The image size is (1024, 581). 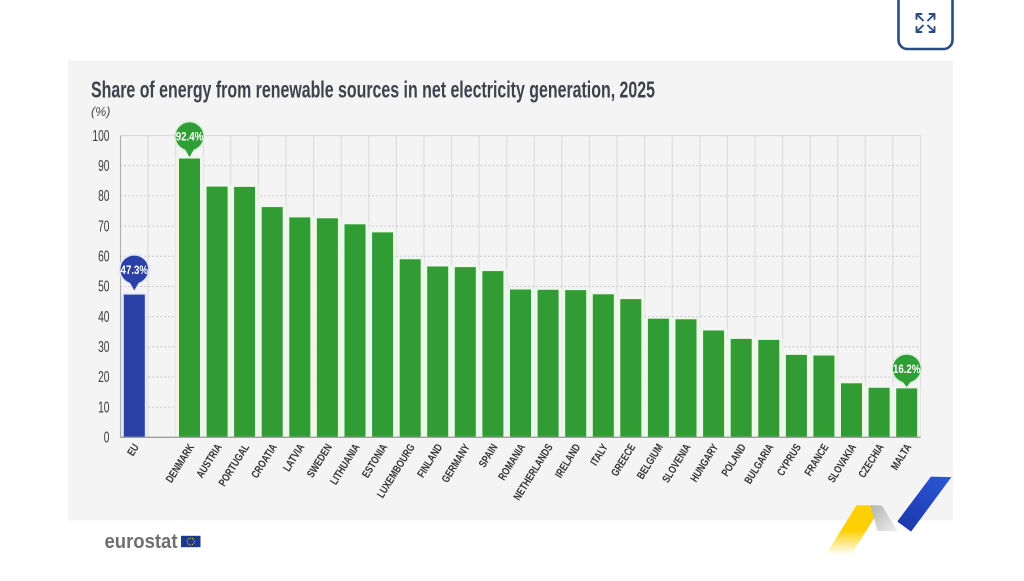 What do you see at coordinates (104, 407) in the screenshot?
I see `svg-text: 10` at bounding box center [104, 407].